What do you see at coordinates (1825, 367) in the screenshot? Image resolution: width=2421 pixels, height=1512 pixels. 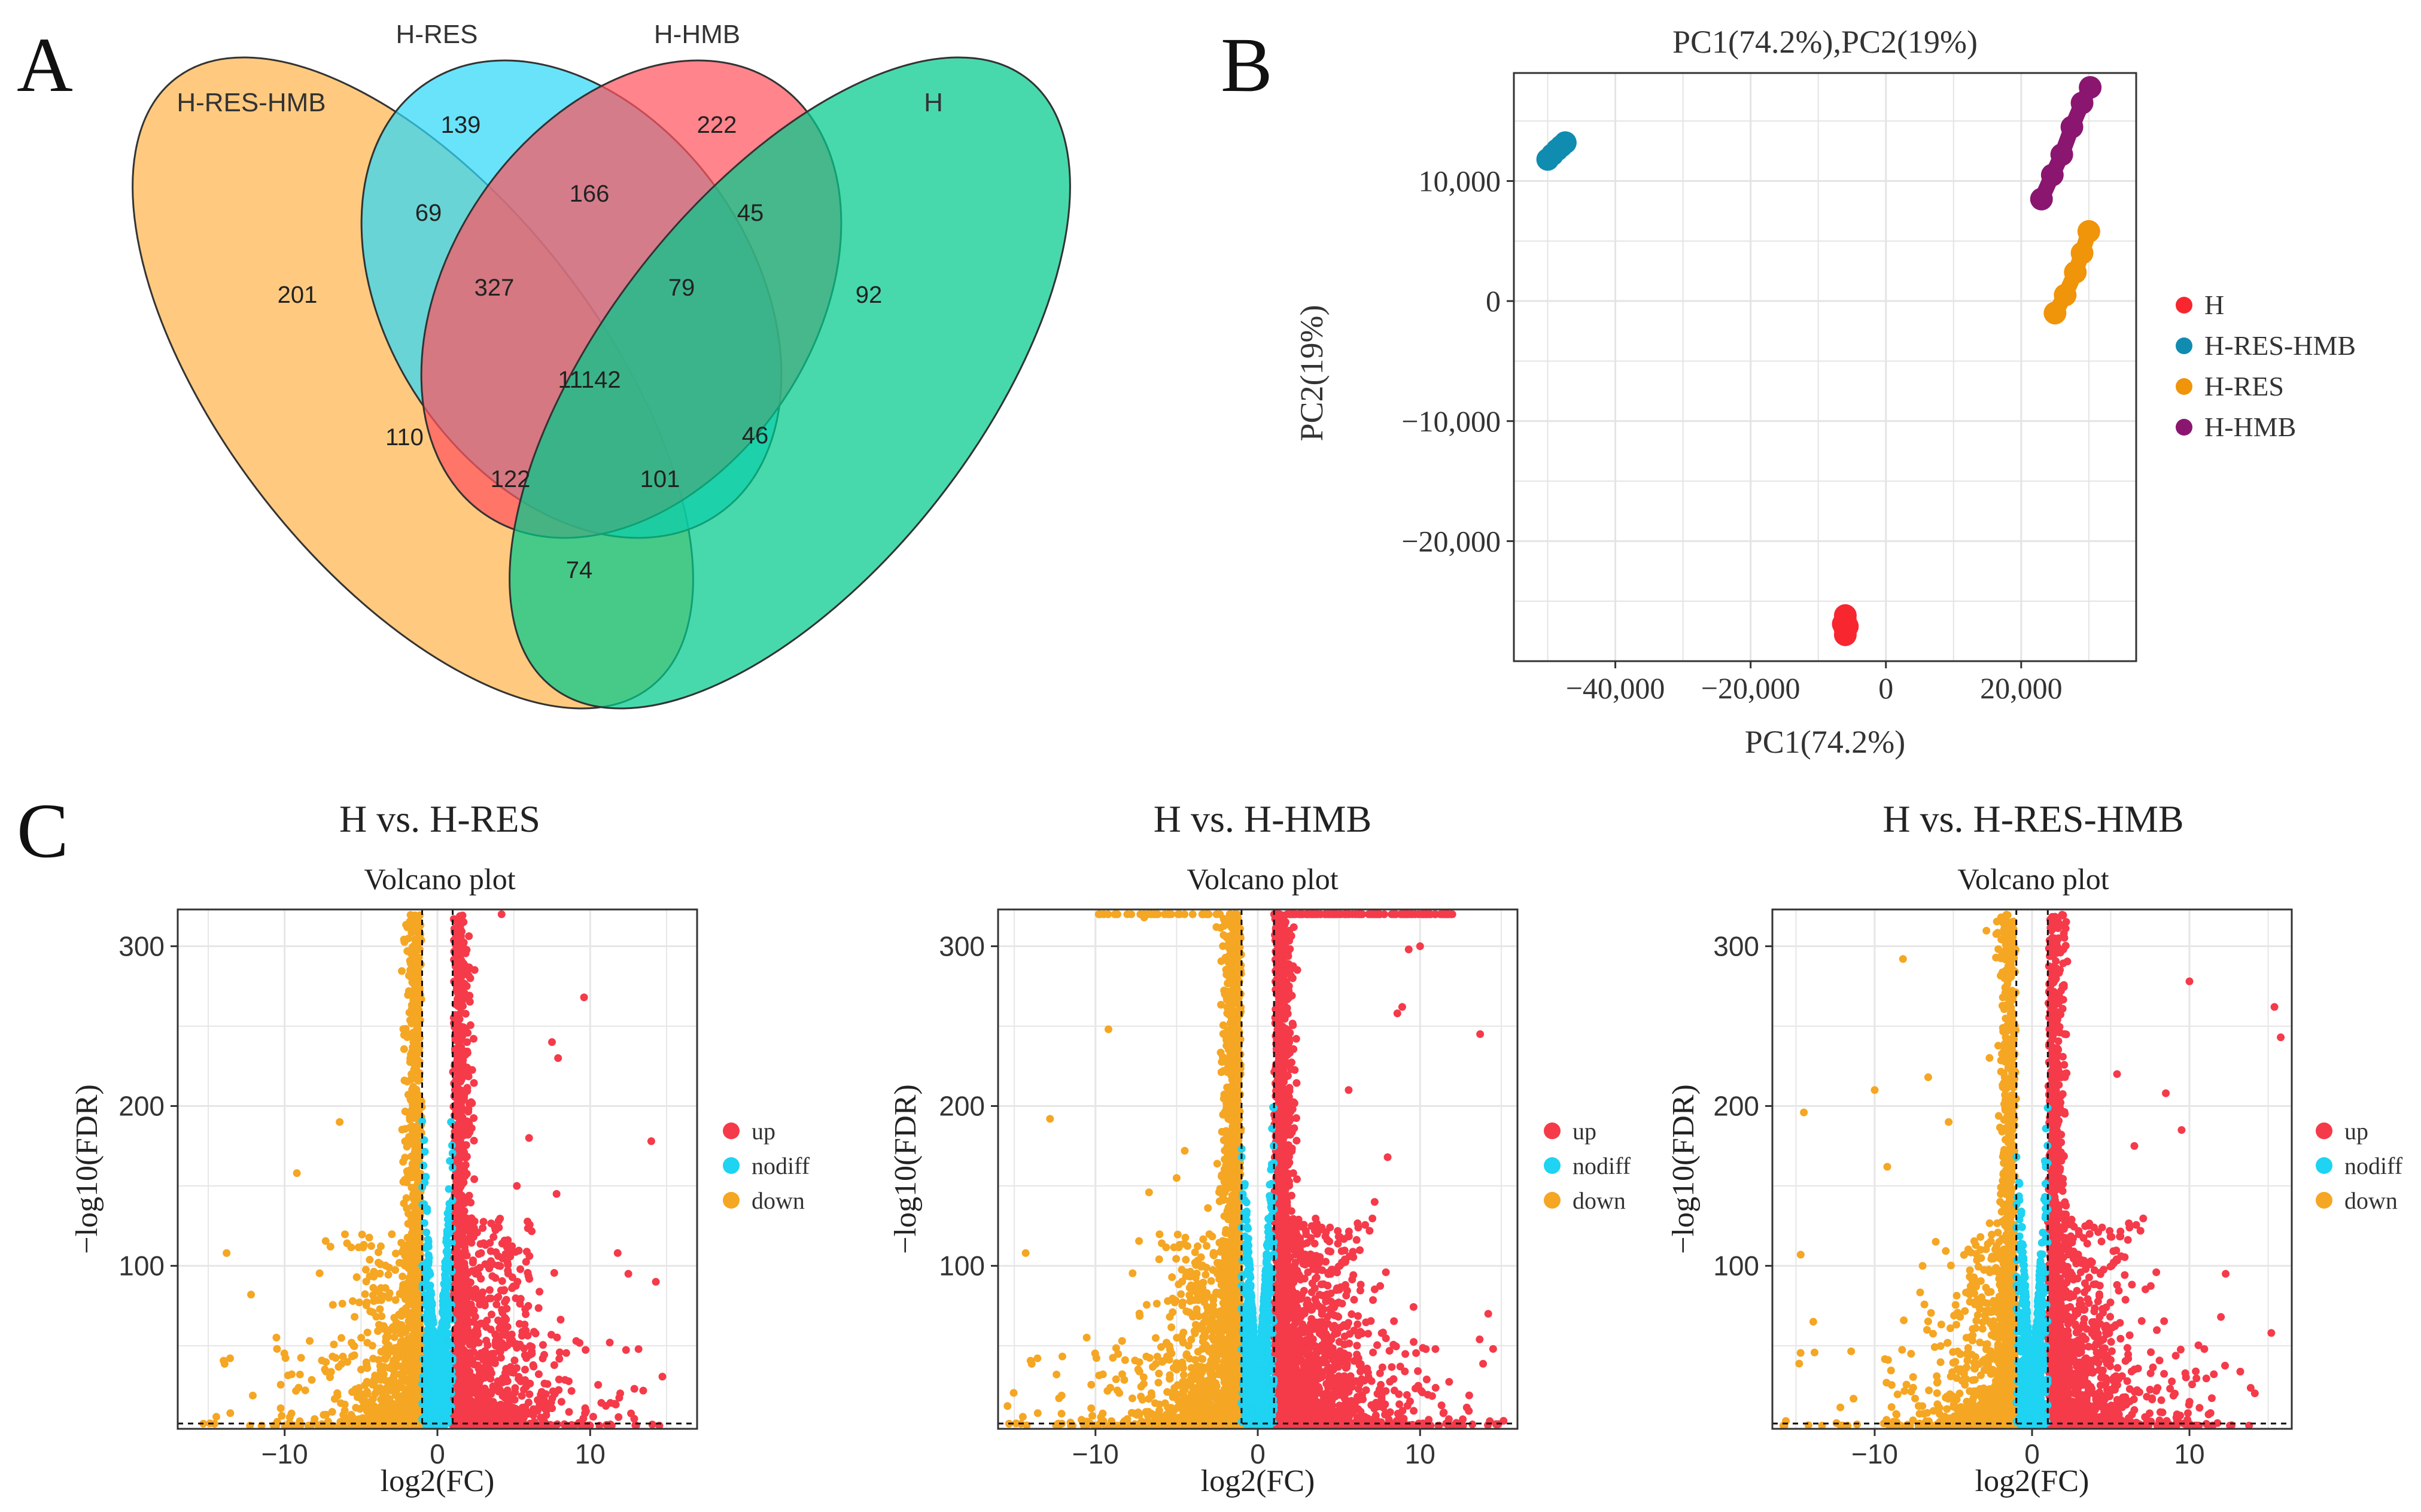 I see `pca-frame` at bounding box center [1825, 367].